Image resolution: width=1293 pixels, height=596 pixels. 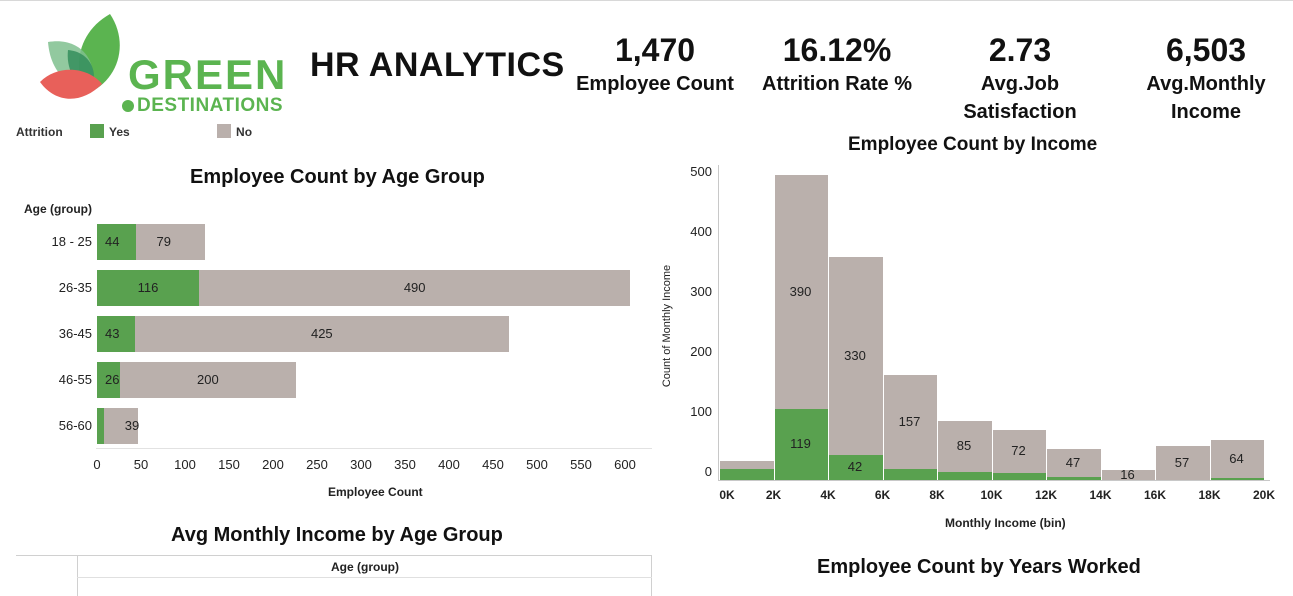 What do you see at coordinates (75, 333) in the screenshot?
I see `age-category-label: 36-45` at bounding box center [75, 333].